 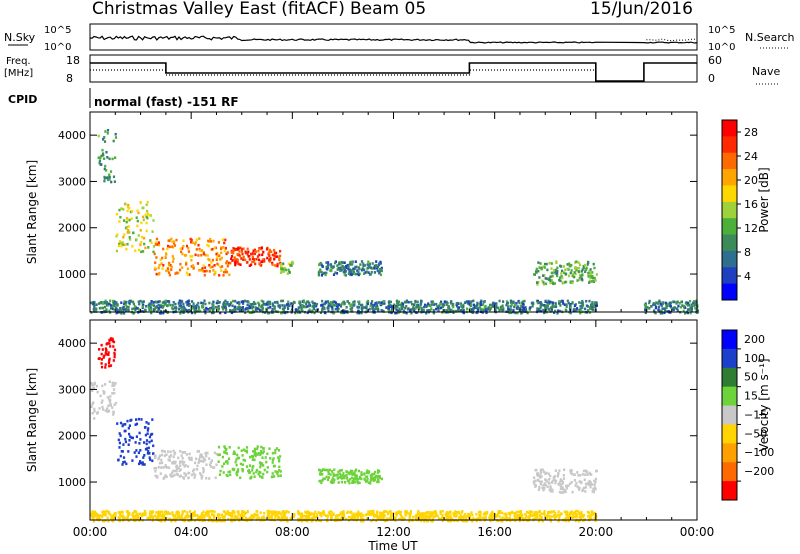 What do you see at coordinates (72, 482) in the screenshot?
I see `y-tick-label: 1000` at bounding box center [72, 482].